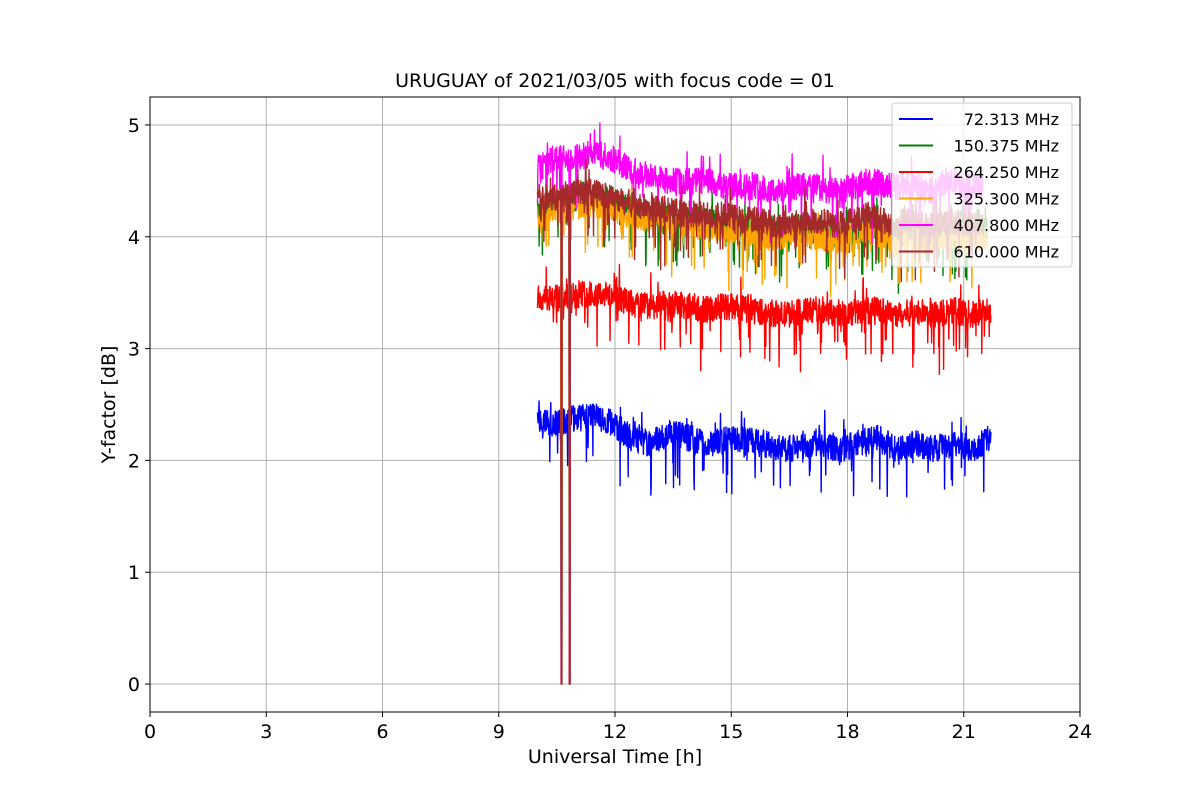 This screenshot has height=800, width=1200. What do you see at coordinates (964, 732) in the screenshot?
I see `x-tick-label: 21` at bounding box center [964, 732].